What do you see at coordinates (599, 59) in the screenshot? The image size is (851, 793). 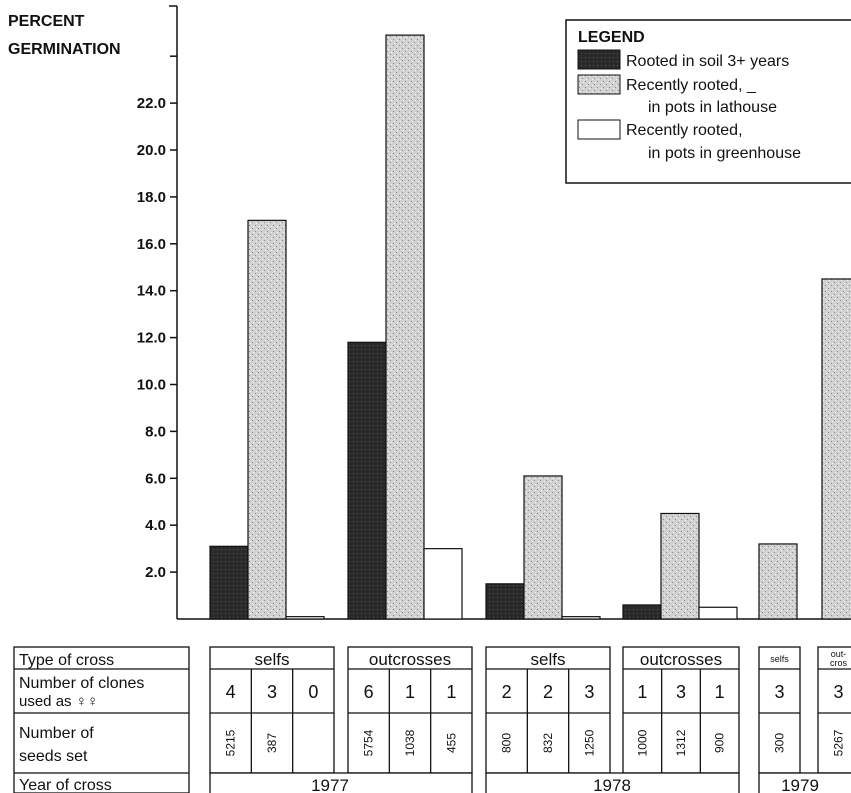 I see `legend-swatch-soil` at bounding box center [599, 59].